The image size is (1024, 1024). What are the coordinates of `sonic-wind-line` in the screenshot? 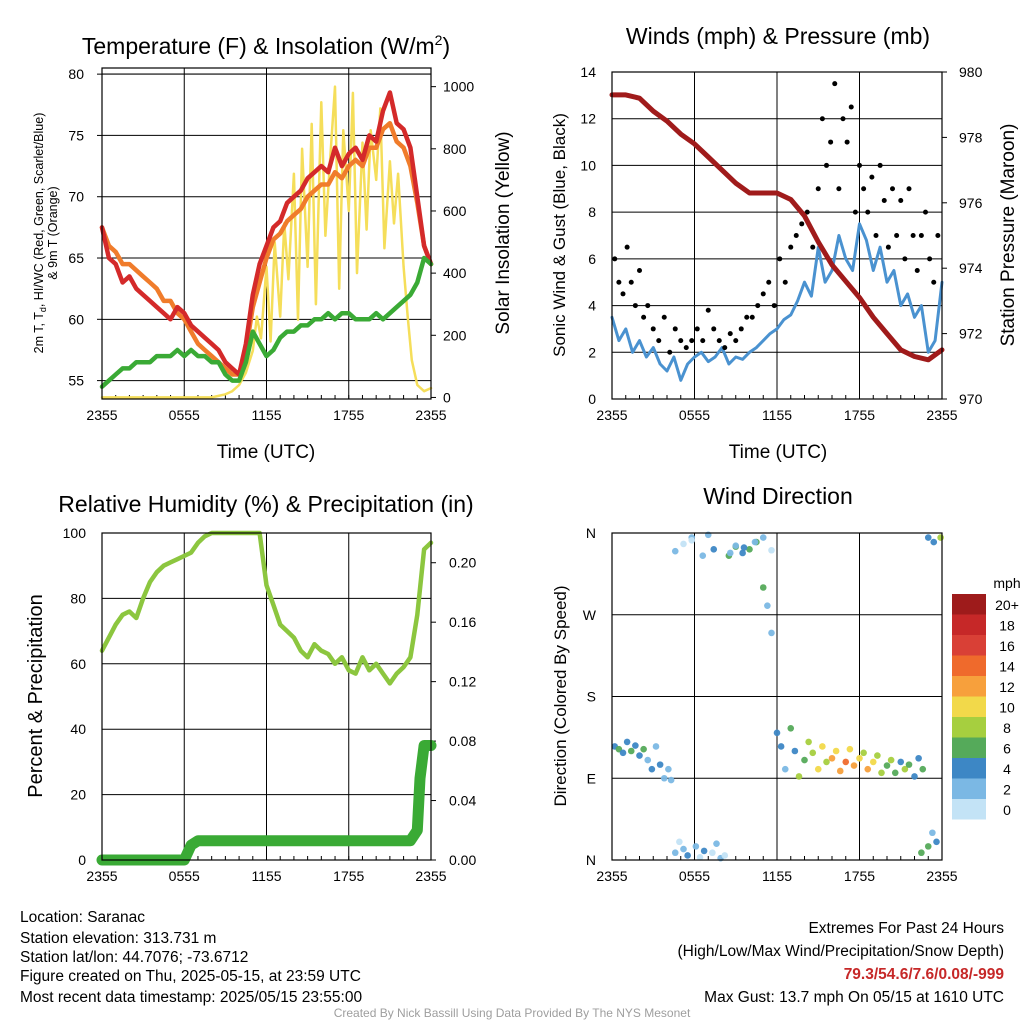 It's located at (777, 302).